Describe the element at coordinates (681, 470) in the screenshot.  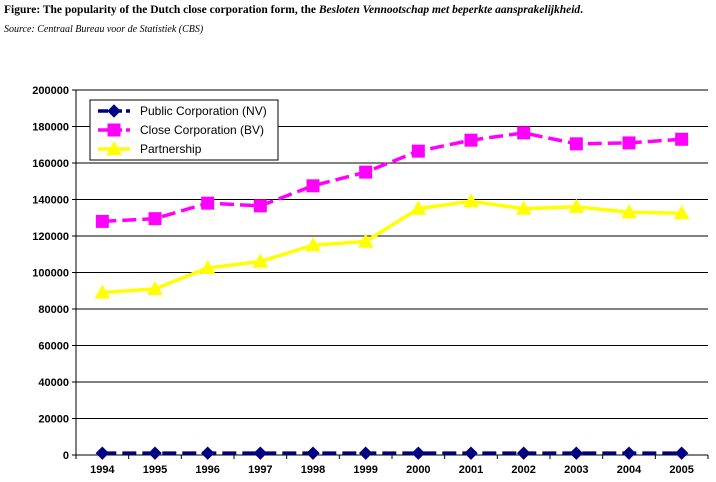
I see `x-tick-label: 2005` at that location.